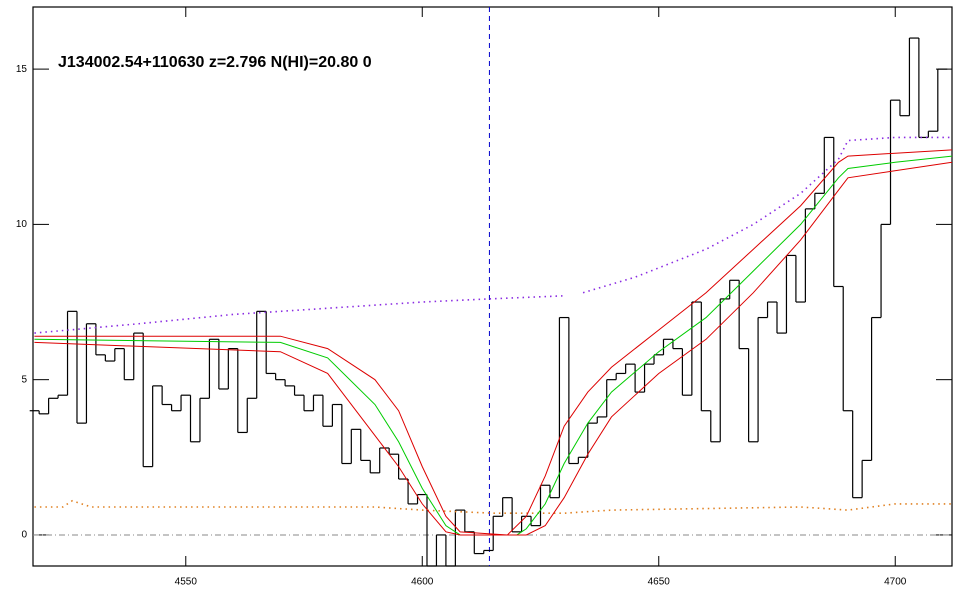  I want to click on x-tick-label: 4550, so click(186, 582).